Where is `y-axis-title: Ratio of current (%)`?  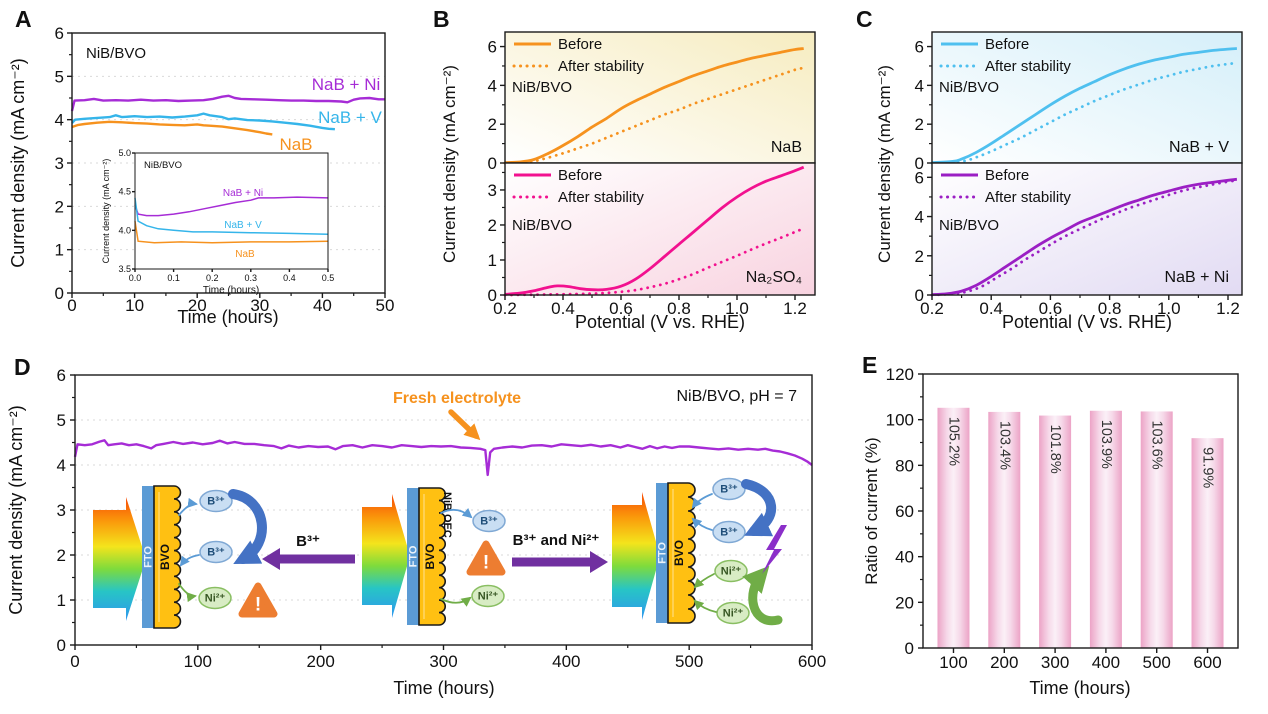 y-axis-title: Ratio of current (%) is located at coordinates (871, 510).